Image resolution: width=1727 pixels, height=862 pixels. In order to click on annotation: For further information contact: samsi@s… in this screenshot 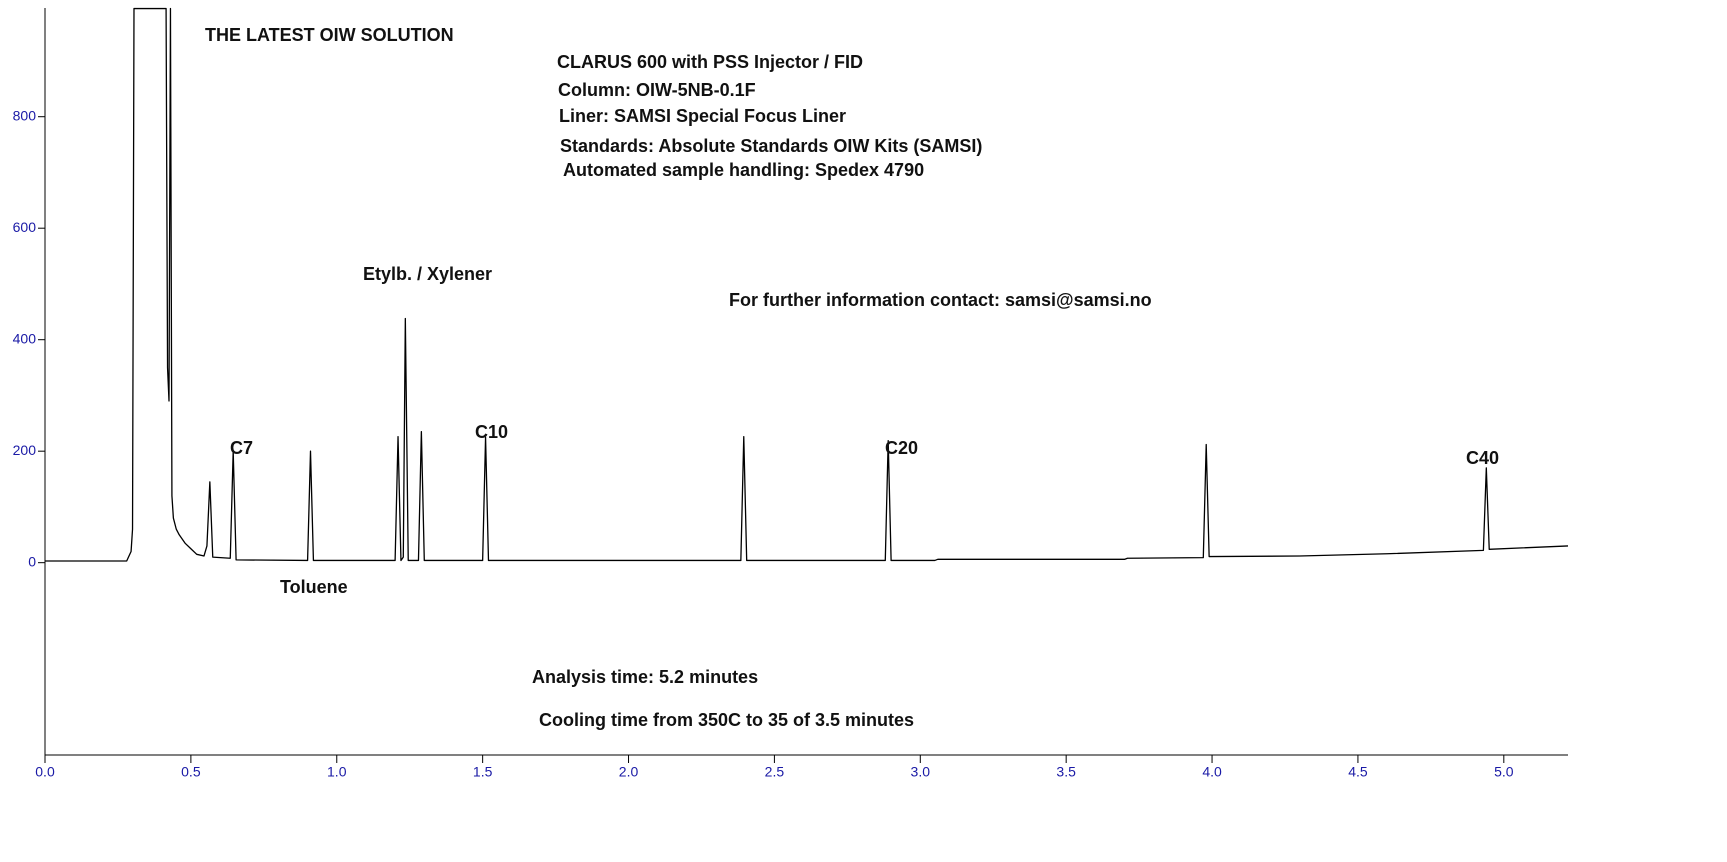, I will do `click(940, 300)`.